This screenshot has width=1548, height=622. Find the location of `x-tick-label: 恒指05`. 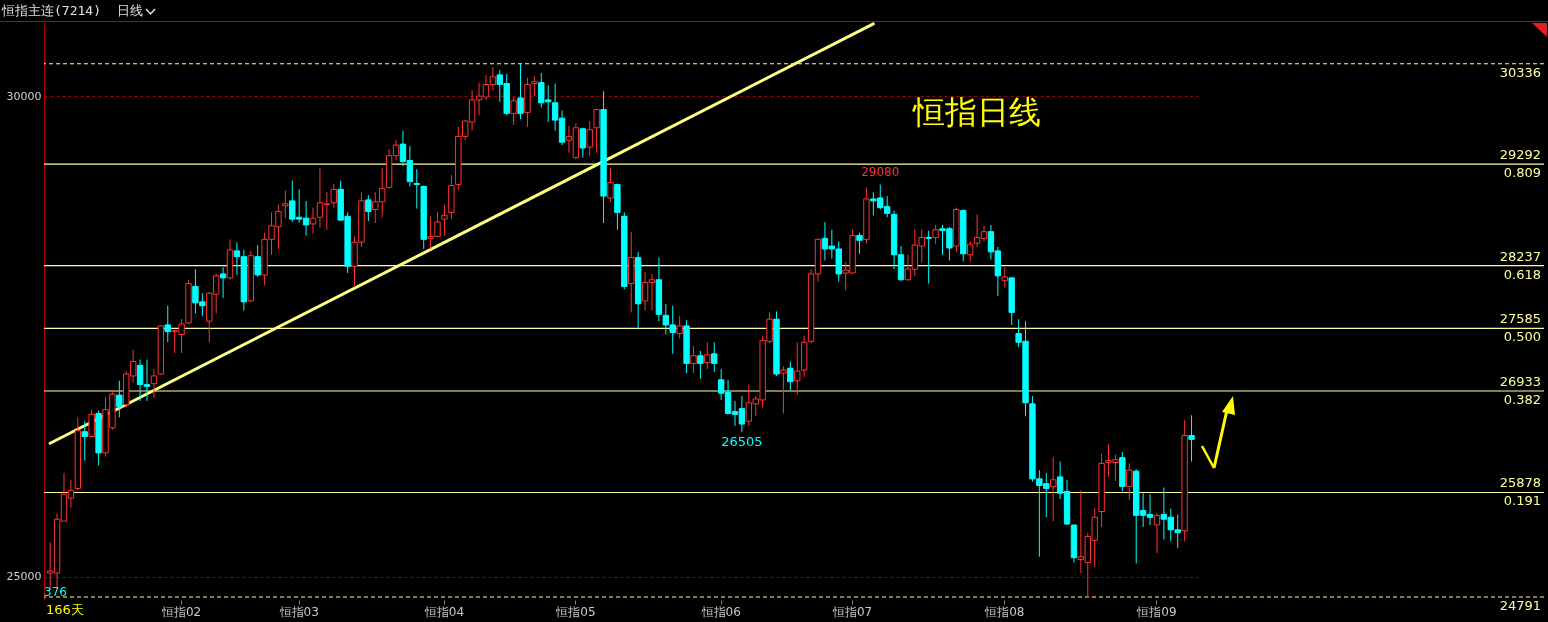

x-tick-label: 恒指05 is located at coordinates (575, 611).